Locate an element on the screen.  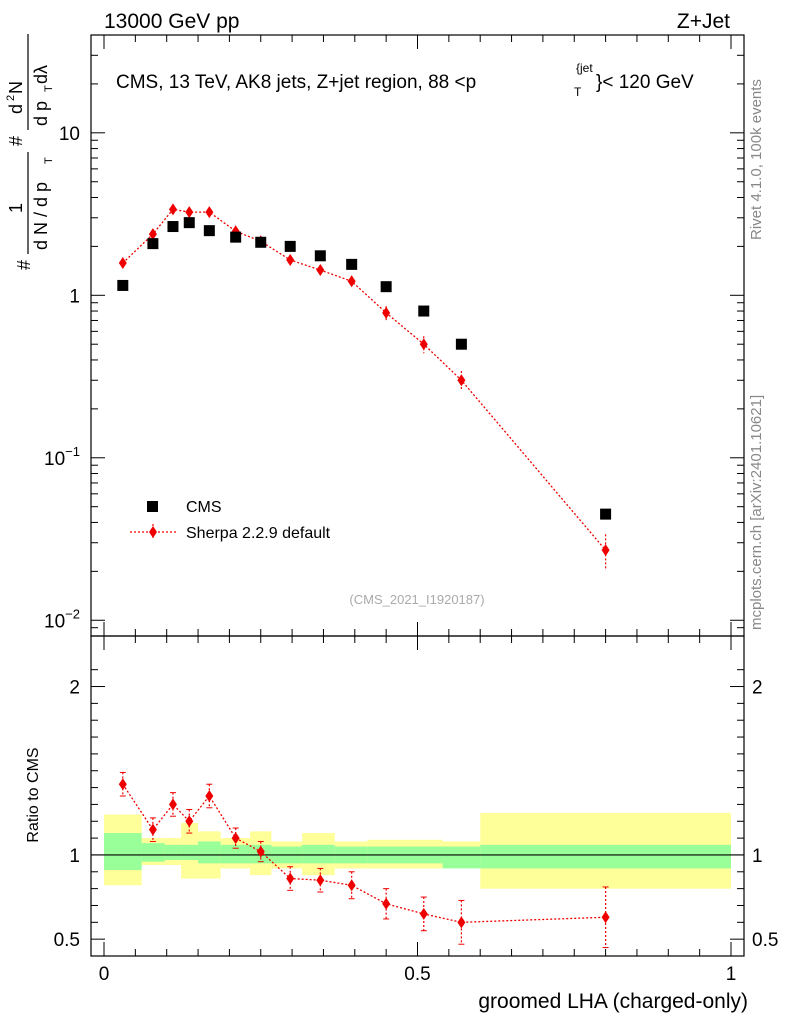
y-label-num: d is located at coordinates (16, 109).